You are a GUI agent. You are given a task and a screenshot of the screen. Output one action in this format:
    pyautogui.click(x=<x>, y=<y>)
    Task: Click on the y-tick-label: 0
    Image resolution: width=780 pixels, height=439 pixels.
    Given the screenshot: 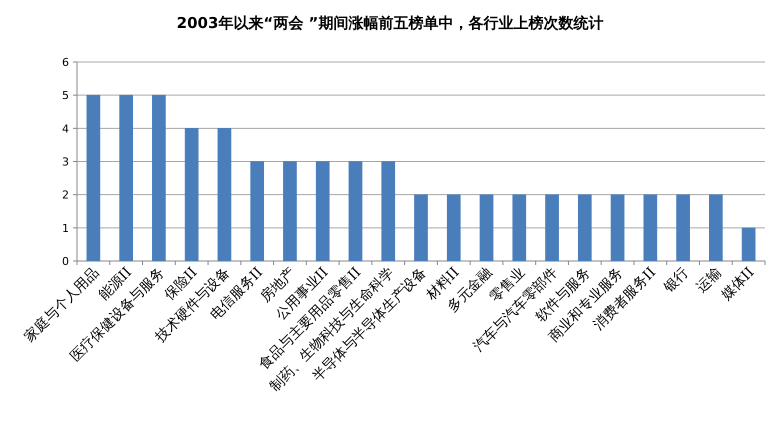 What is the action you would take?
    pyautogui.click(x=65, y=261)
    